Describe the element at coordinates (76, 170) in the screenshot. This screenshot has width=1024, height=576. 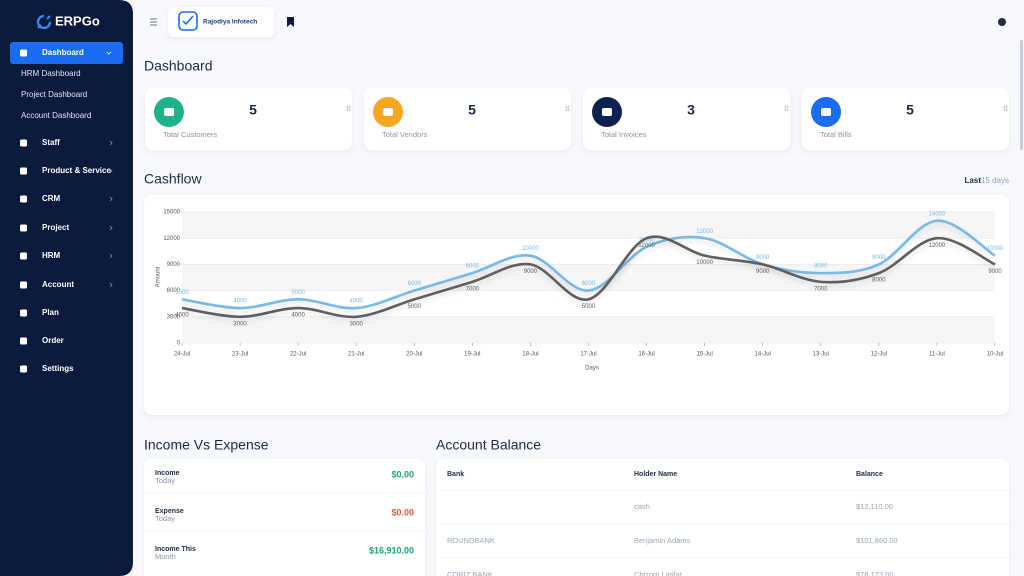
I see `menu-item: Product & Service` at that location.